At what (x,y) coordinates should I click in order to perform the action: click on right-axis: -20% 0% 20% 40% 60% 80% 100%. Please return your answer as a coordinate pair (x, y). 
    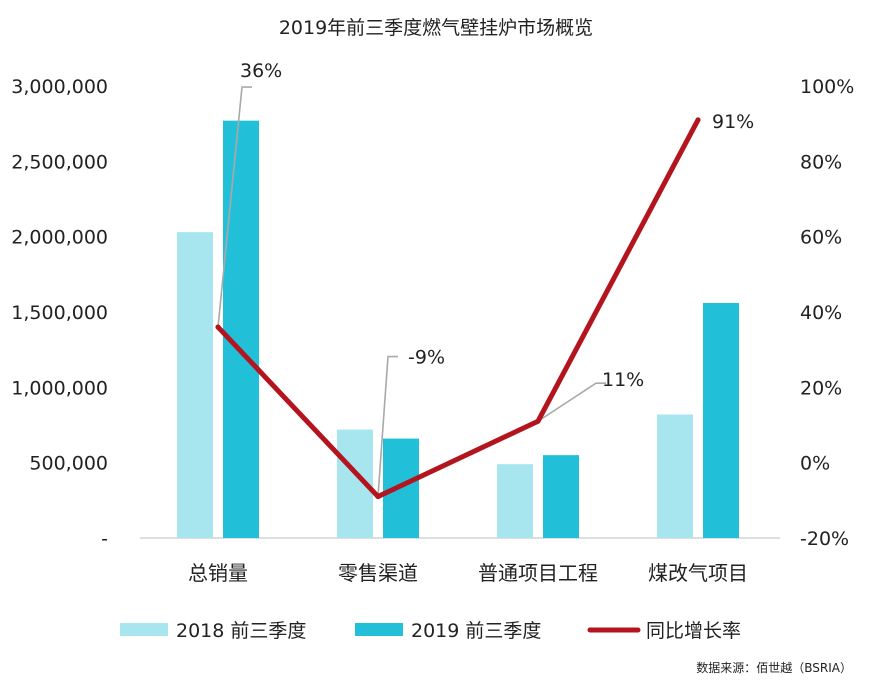
    Looking at the image, I should click on (827, 313).